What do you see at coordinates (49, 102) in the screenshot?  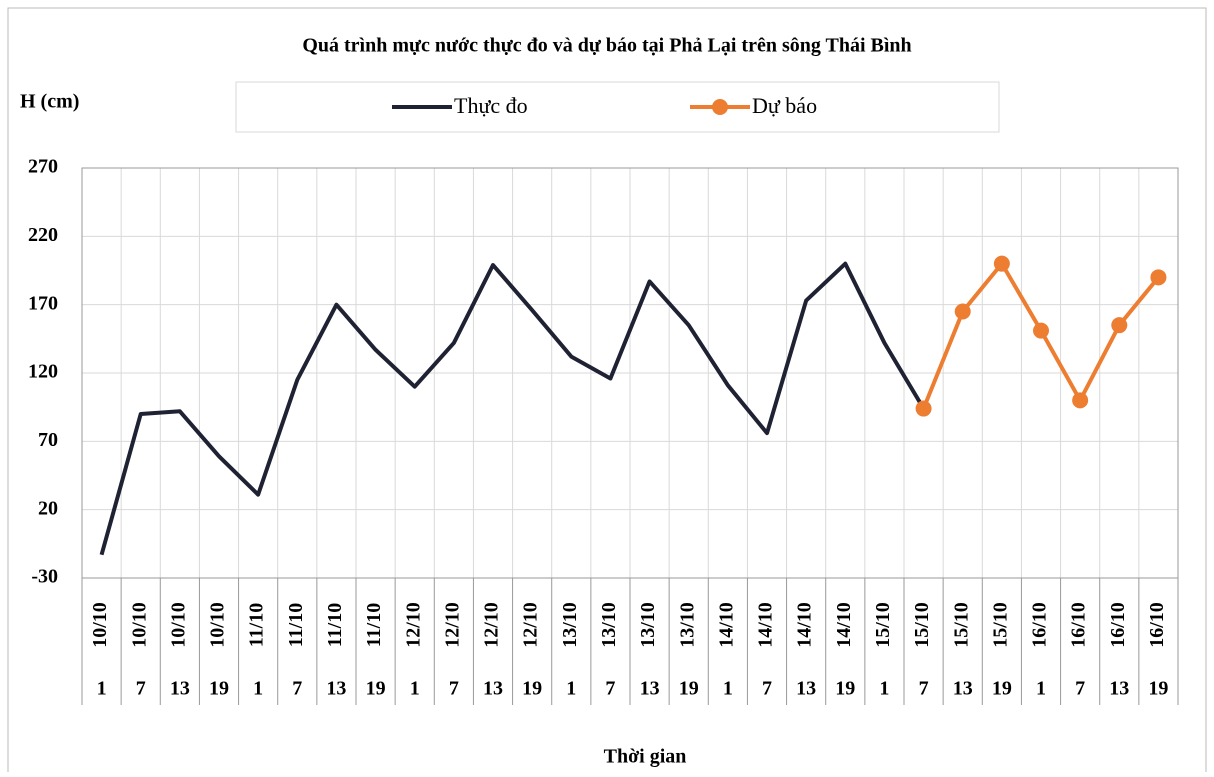 I see `y-axis-label: H (cm)` at bounding box center [49, 102].